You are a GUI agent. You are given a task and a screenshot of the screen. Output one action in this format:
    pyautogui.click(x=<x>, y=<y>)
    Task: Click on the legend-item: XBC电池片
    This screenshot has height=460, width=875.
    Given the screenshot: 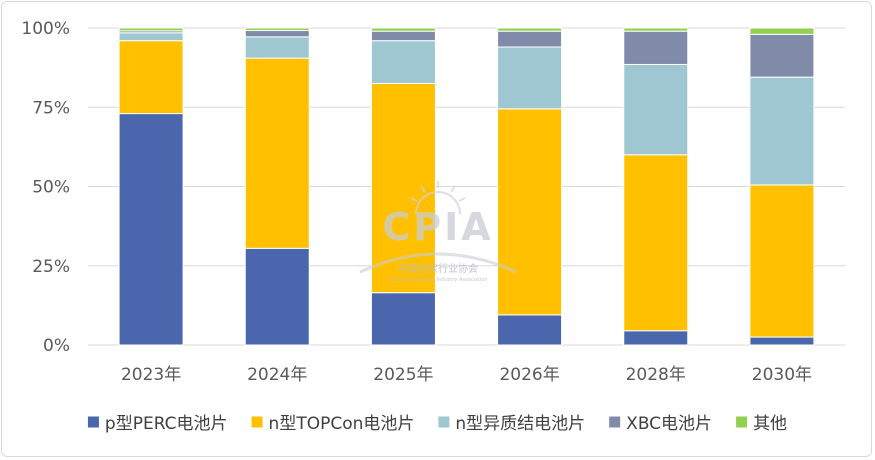 What is the action you would take?
    pyautogui.click(x=660, y=424)
    